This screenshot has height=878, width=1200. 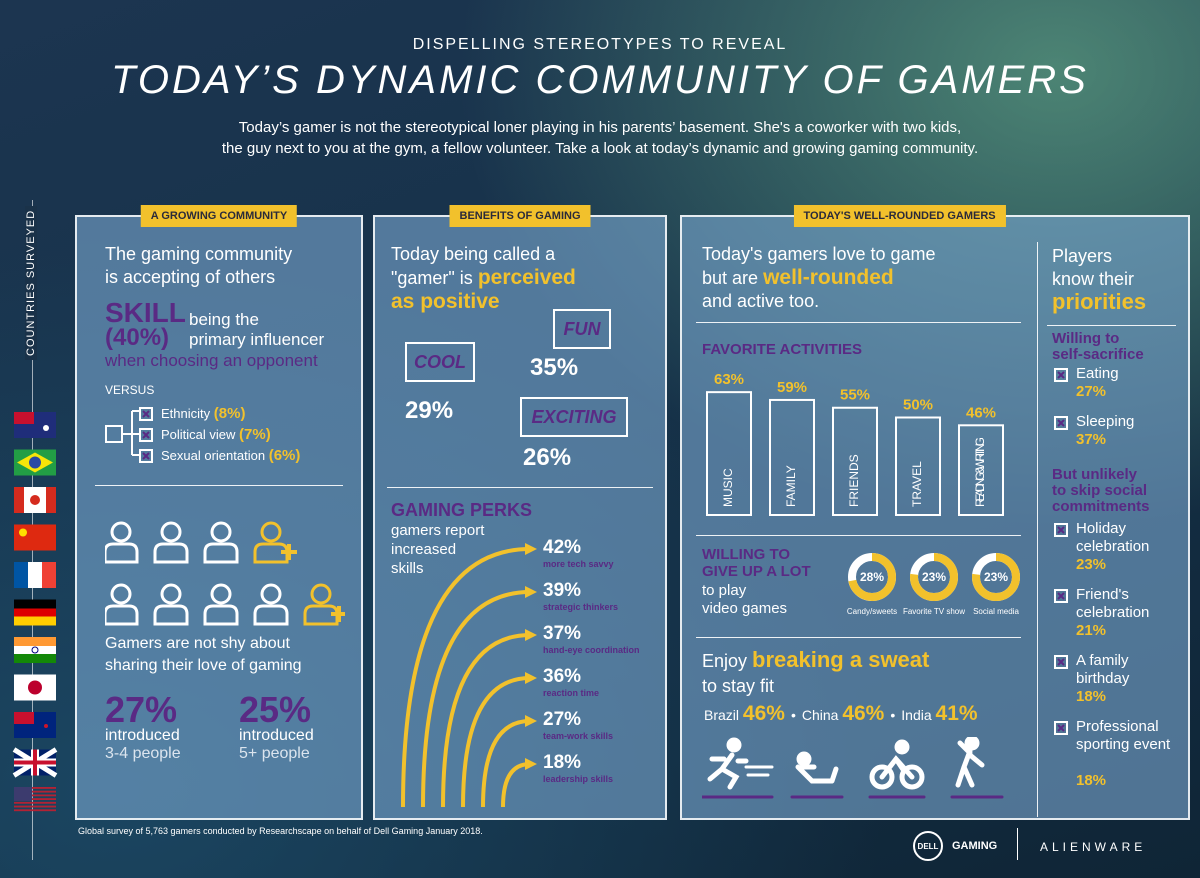 What do you see at coordinates (841, 659) in the screenshot?
I see `sweat-highlight: breaking a sweat` at bounding box center [841, 659].